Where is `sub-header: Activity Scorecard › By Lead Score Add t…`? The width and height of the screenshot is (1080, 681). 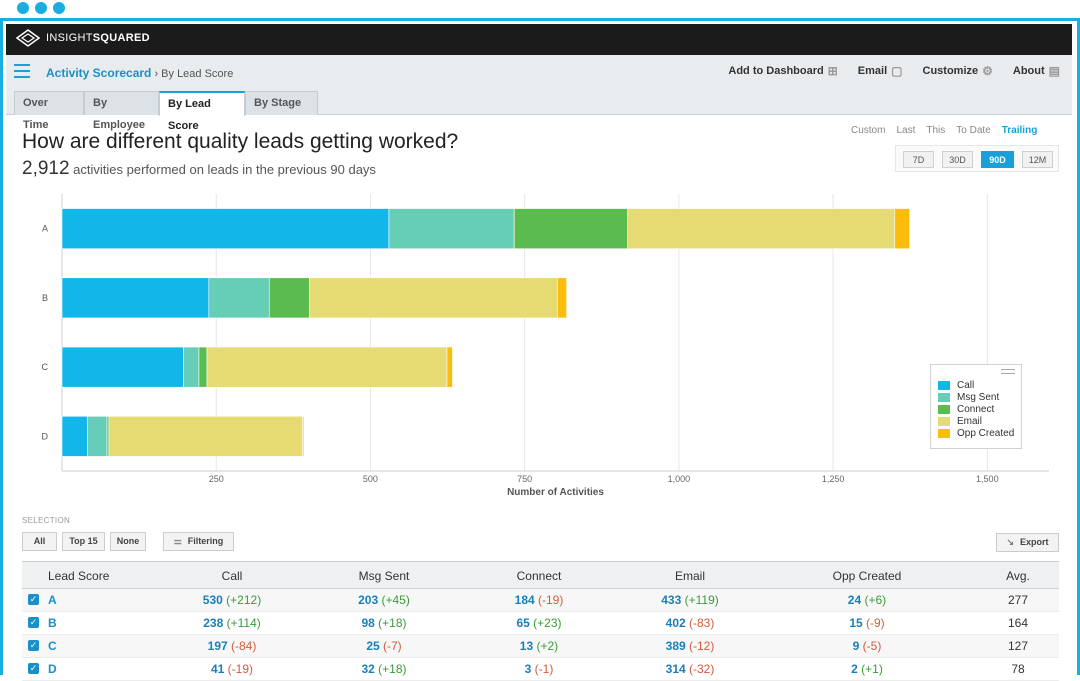
sub-header: Activity Scorecard › By Lead Score Add t… is located at coordinates (539, 73).